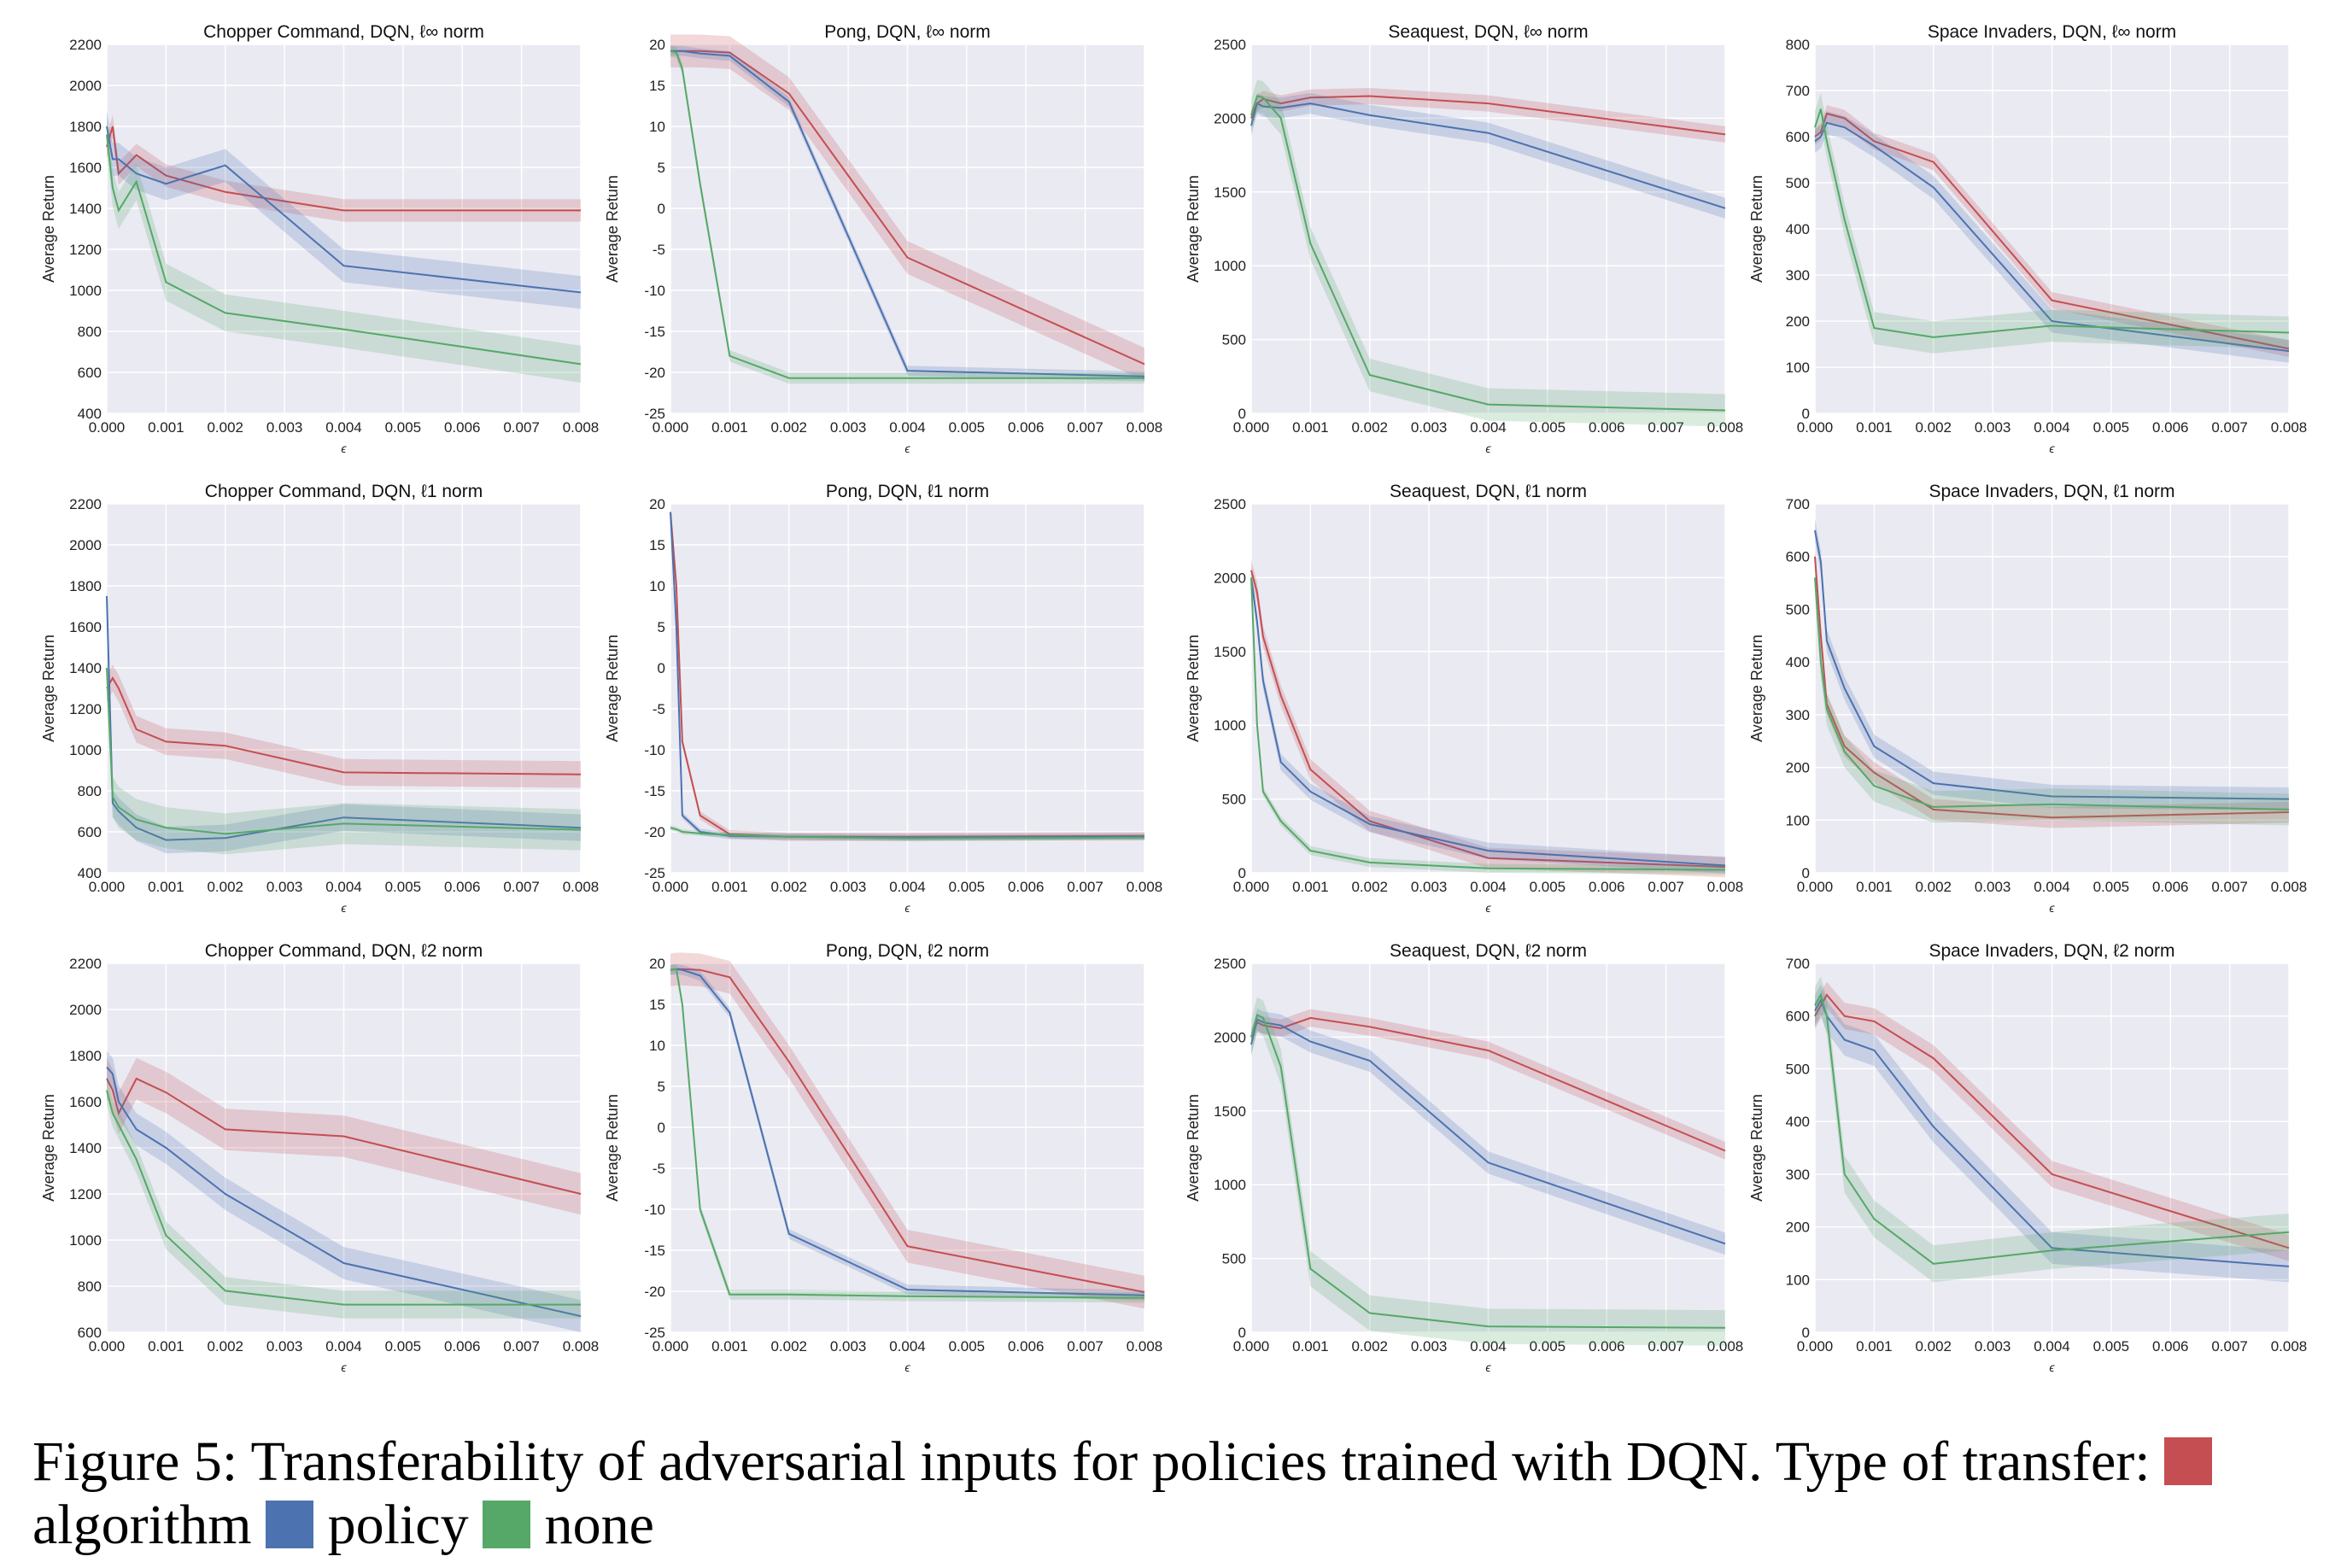 This screenshot has width=2347, height=1568. I want to click on chart-title: Space Invaders, DQN, ℓ1 norm, so click(2051, 491).